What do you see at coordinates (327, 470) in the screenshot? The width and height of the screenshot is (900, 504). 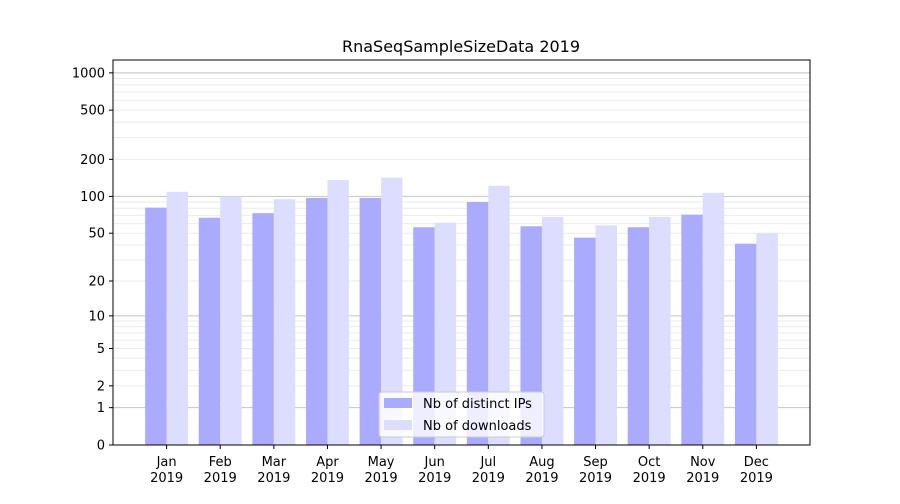 I see `x-tick-label: Apr 2019` at bounding box center [327, 470].